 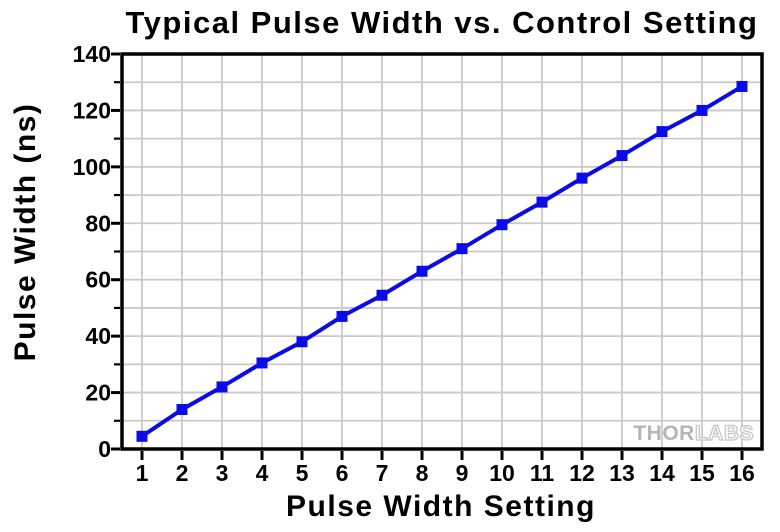 I want to click on x-tick-label: 7, so click(x=382, y=473).